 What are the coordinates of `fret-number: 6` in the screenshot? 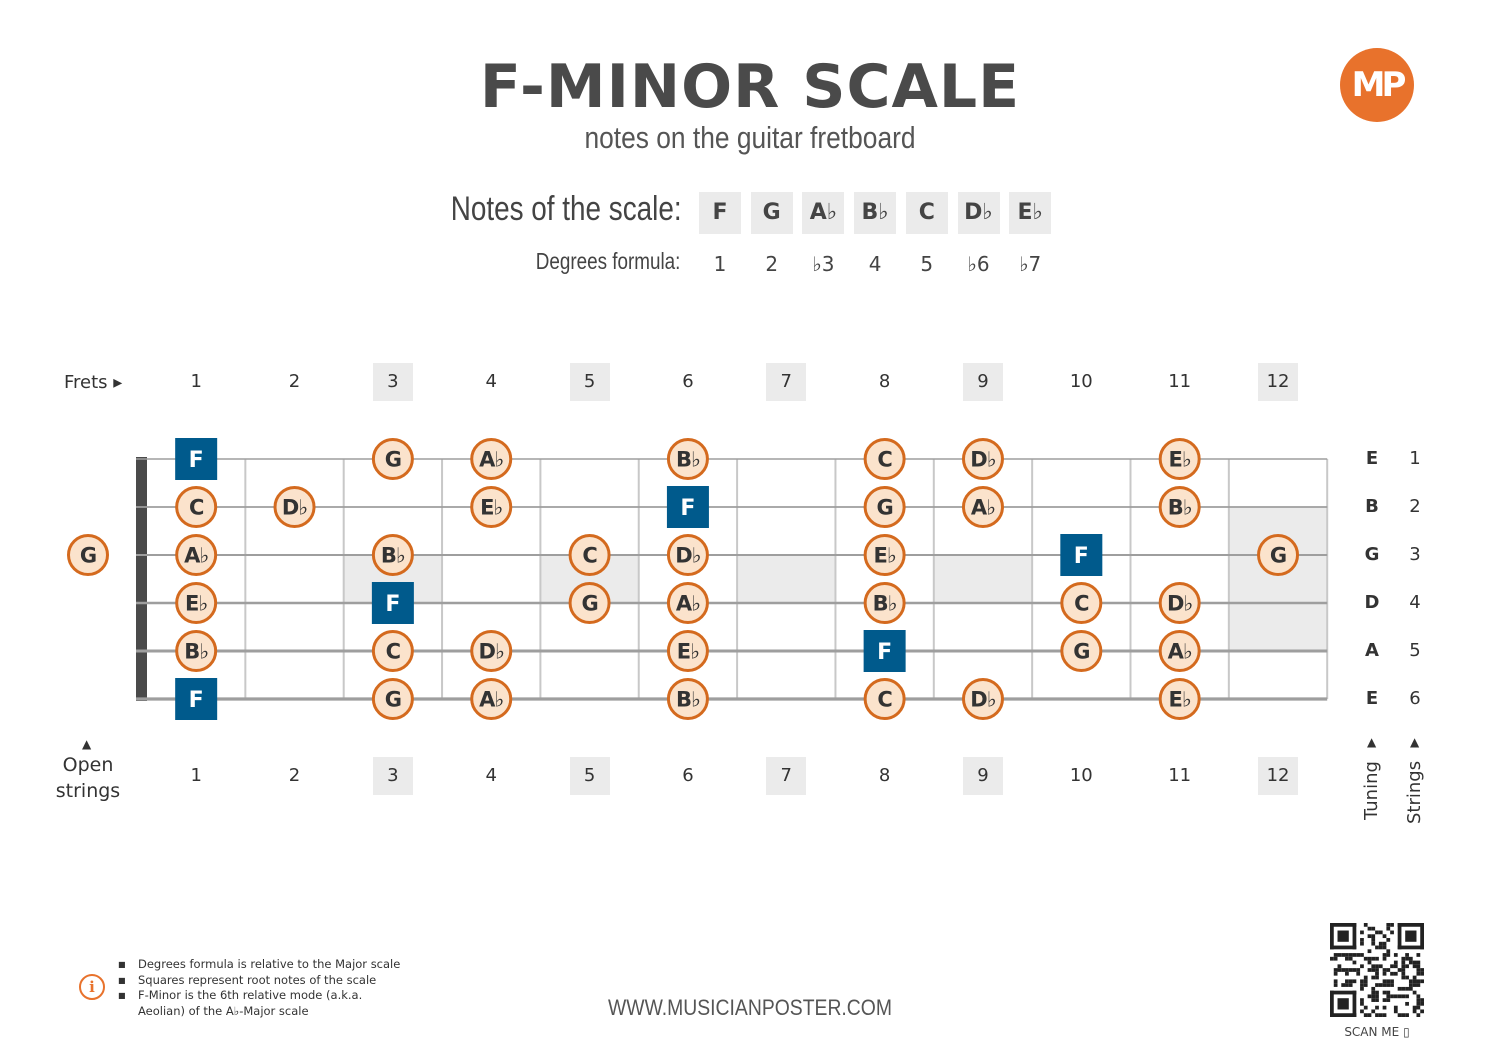 It's located at (688, 381).